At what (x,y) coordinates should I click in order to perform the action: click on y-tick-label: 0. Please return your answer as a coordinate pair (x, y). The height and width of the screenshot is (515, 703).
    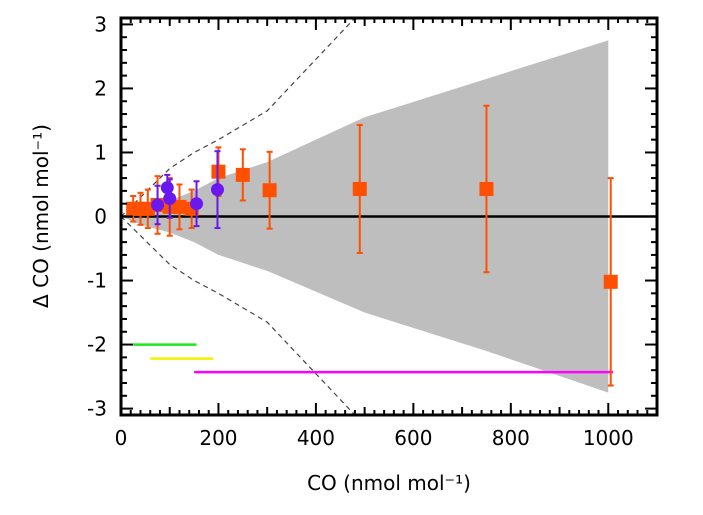
    Looking at the image, I should click on (100, 217).